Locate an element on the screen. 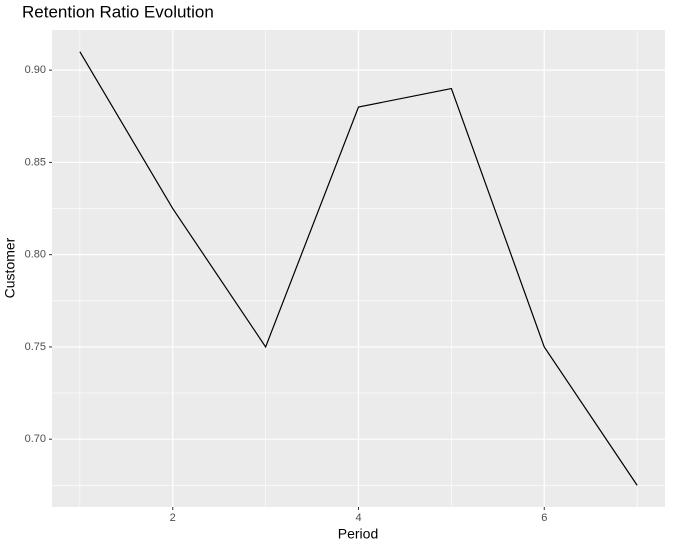 This screenshot has width=675, height=546. x-axis-title: Period is located at coordinates (358, 534).